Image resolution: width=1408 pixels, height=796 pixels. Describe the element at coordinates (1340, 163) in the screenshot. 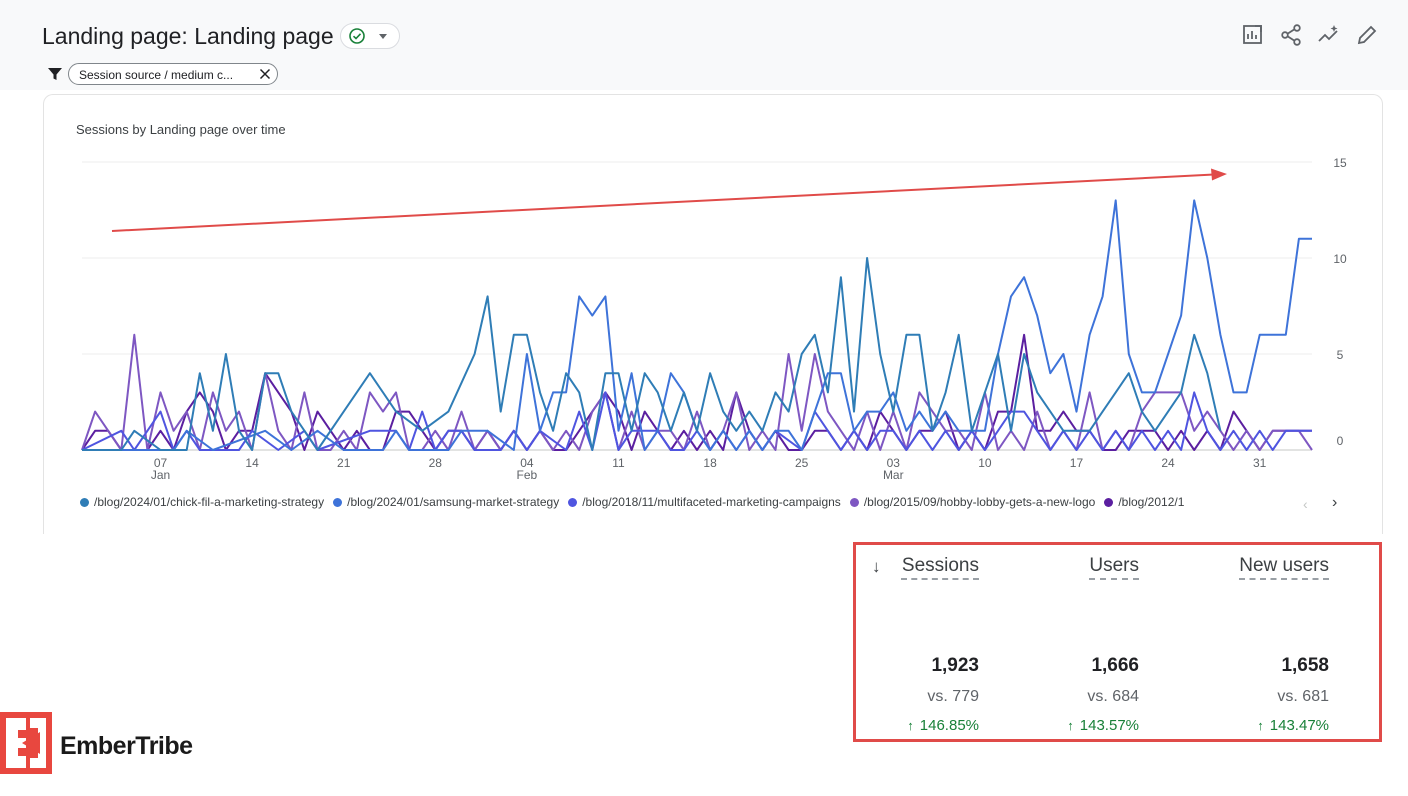

I see `y-tick-label: 15` at that location.